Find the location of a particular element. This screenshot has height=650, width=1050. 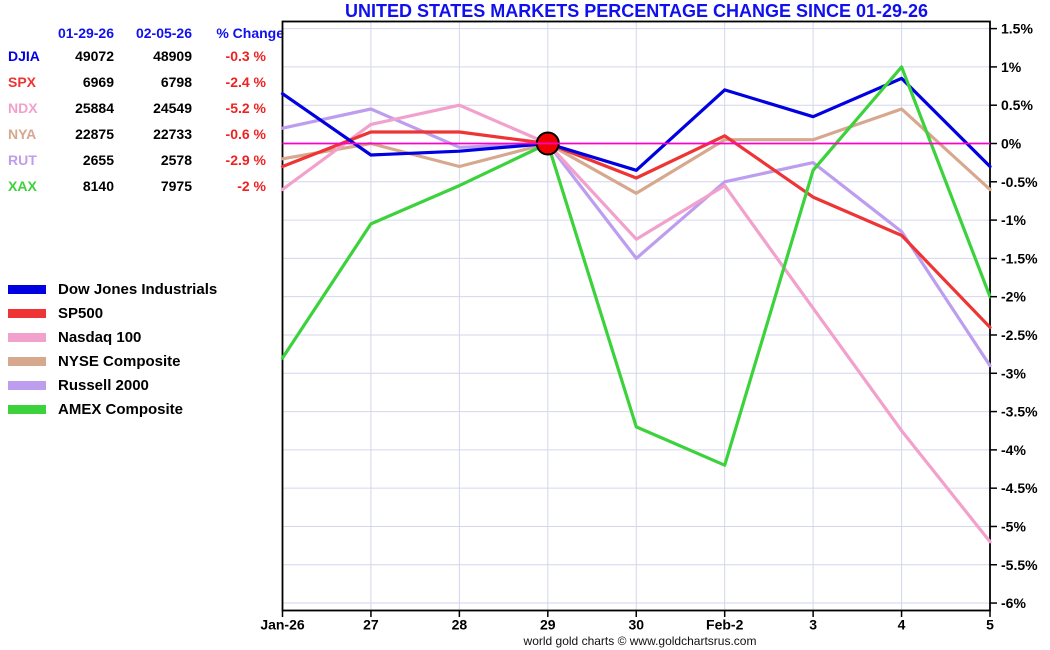

y-tick-label: -4% is located at coordinates (1013, 450).